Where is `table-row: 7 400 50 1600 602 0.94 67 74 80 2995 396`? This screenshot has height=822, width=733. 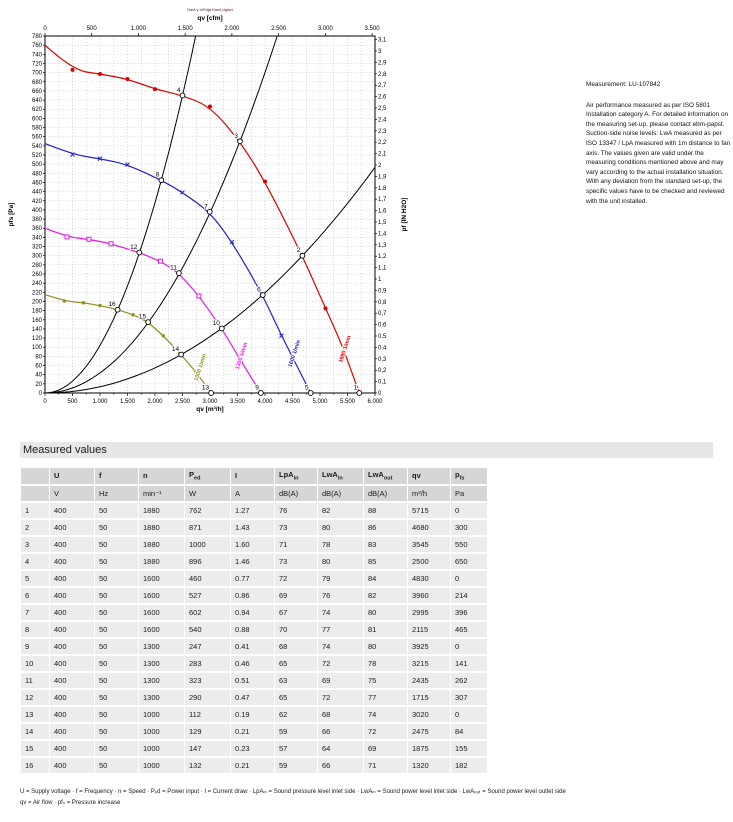
table-row: 7 400 50 1600 602 0.94 67 74 80 2995 396 is located at coordinates (254, 612).